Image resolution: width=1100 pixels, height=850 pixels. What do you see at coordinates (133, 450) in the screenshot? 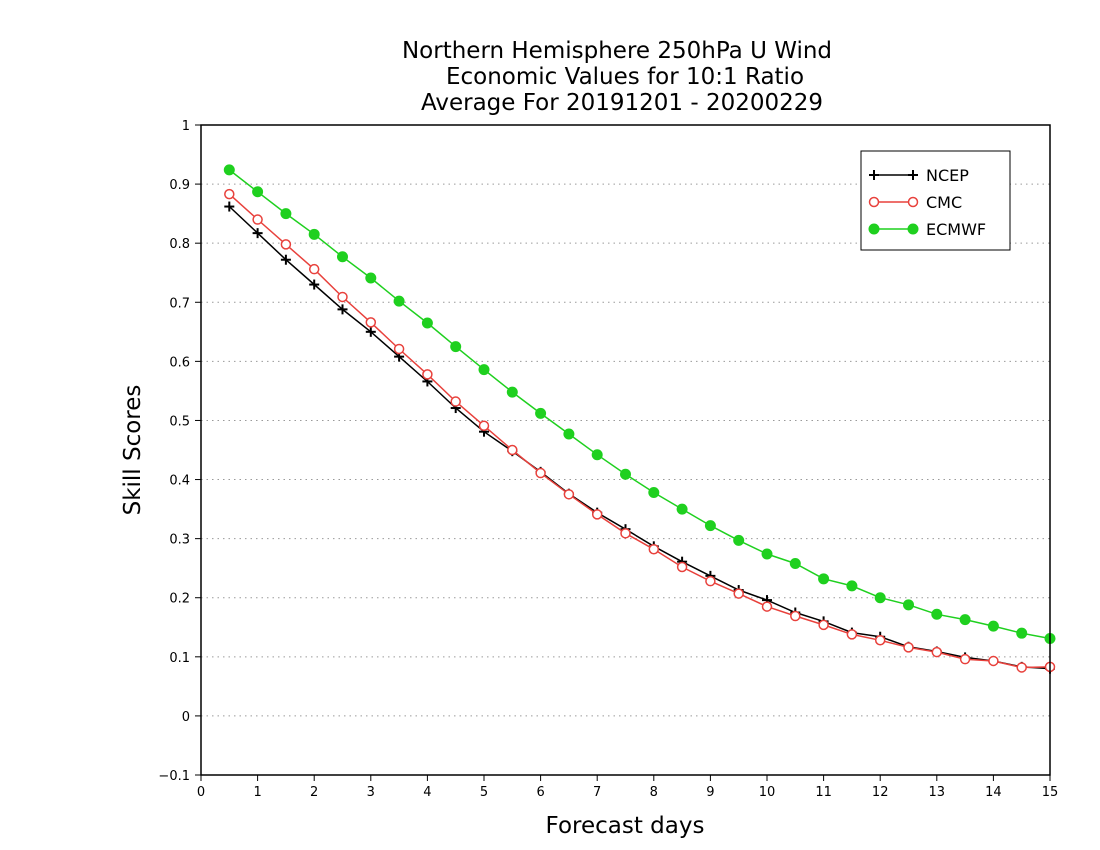
I see `y-axis-label: Skill Scores` at bounding box center [133, 450].